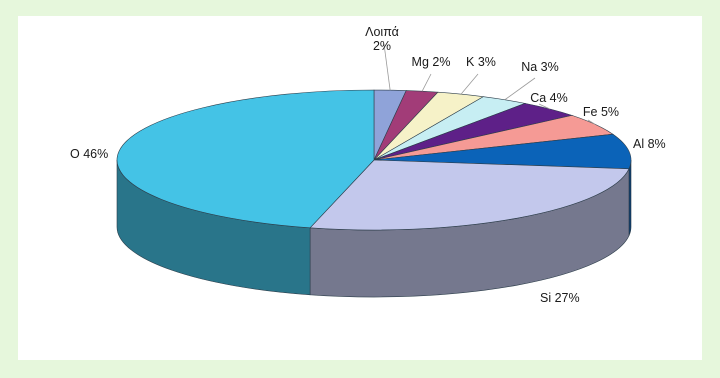 This screenshot has width=720, height=378. I want to click on slice-label-5: Fe 5%, so click(601, 112).